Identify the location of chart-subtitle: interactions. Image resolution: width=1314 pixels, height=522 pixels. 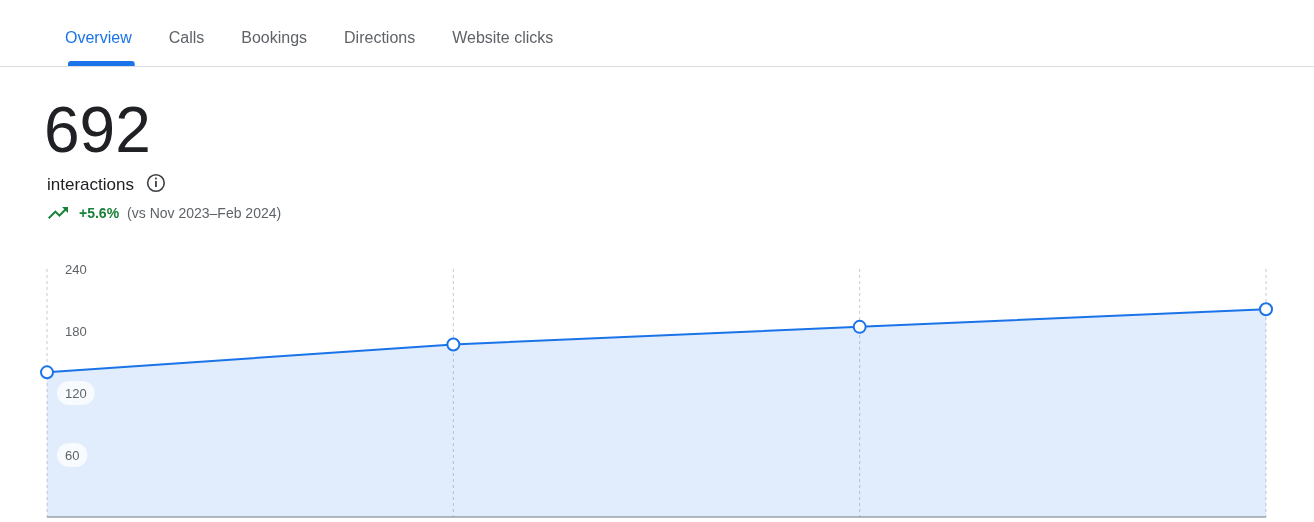
(90, 184).